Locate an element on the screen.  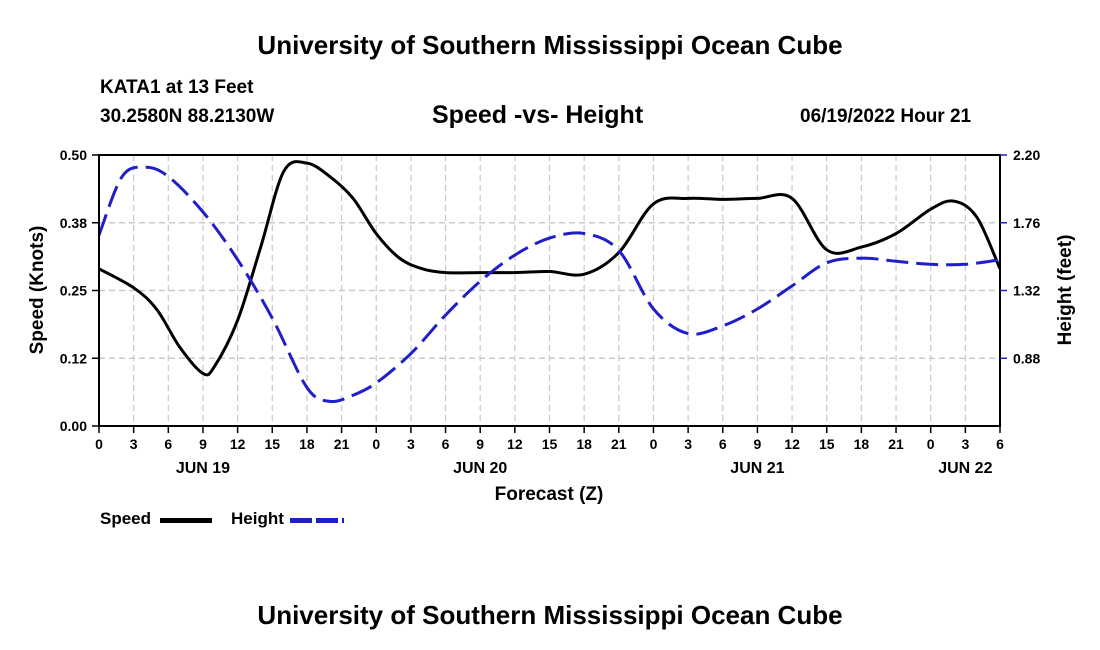
y-tick-label: 0.25 is located at coordinates (73, 291).